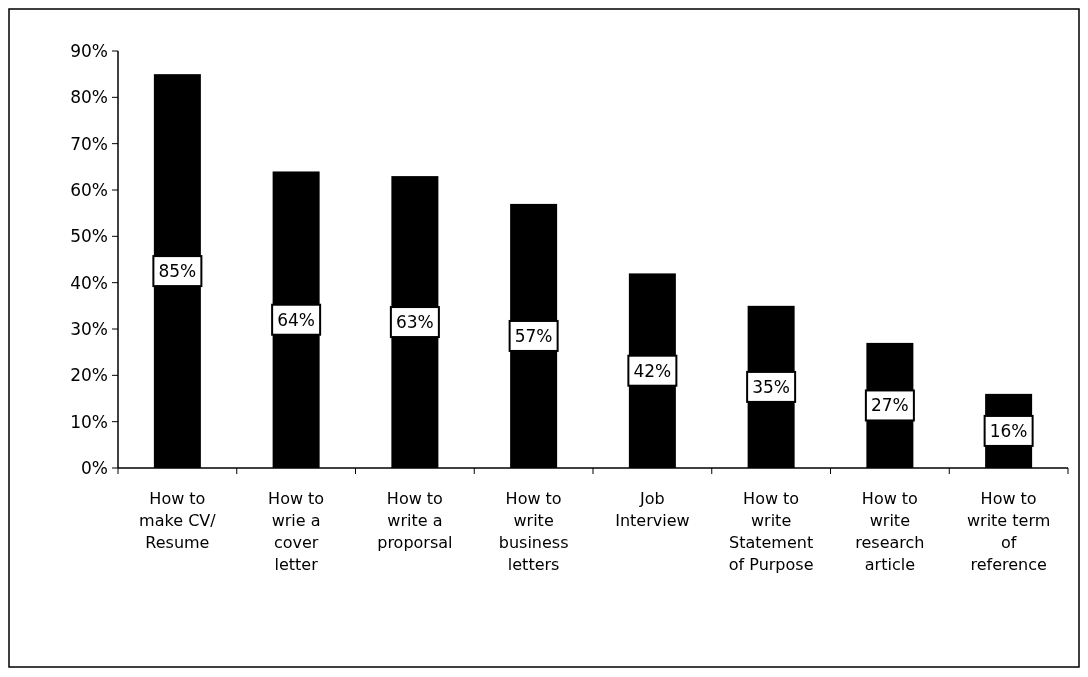 This screenshot has height=677, width=1088. Describe the element at coordinates (89, 51) in the screenshot. I see `y-tick-label: 90%` at that location.